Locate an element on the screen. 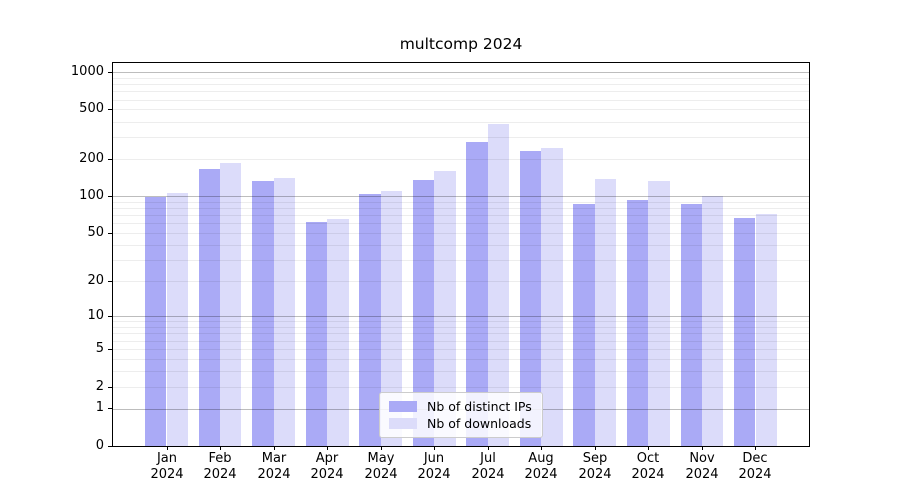  y-tick-label: 10 is located at coordinates (95, 315).